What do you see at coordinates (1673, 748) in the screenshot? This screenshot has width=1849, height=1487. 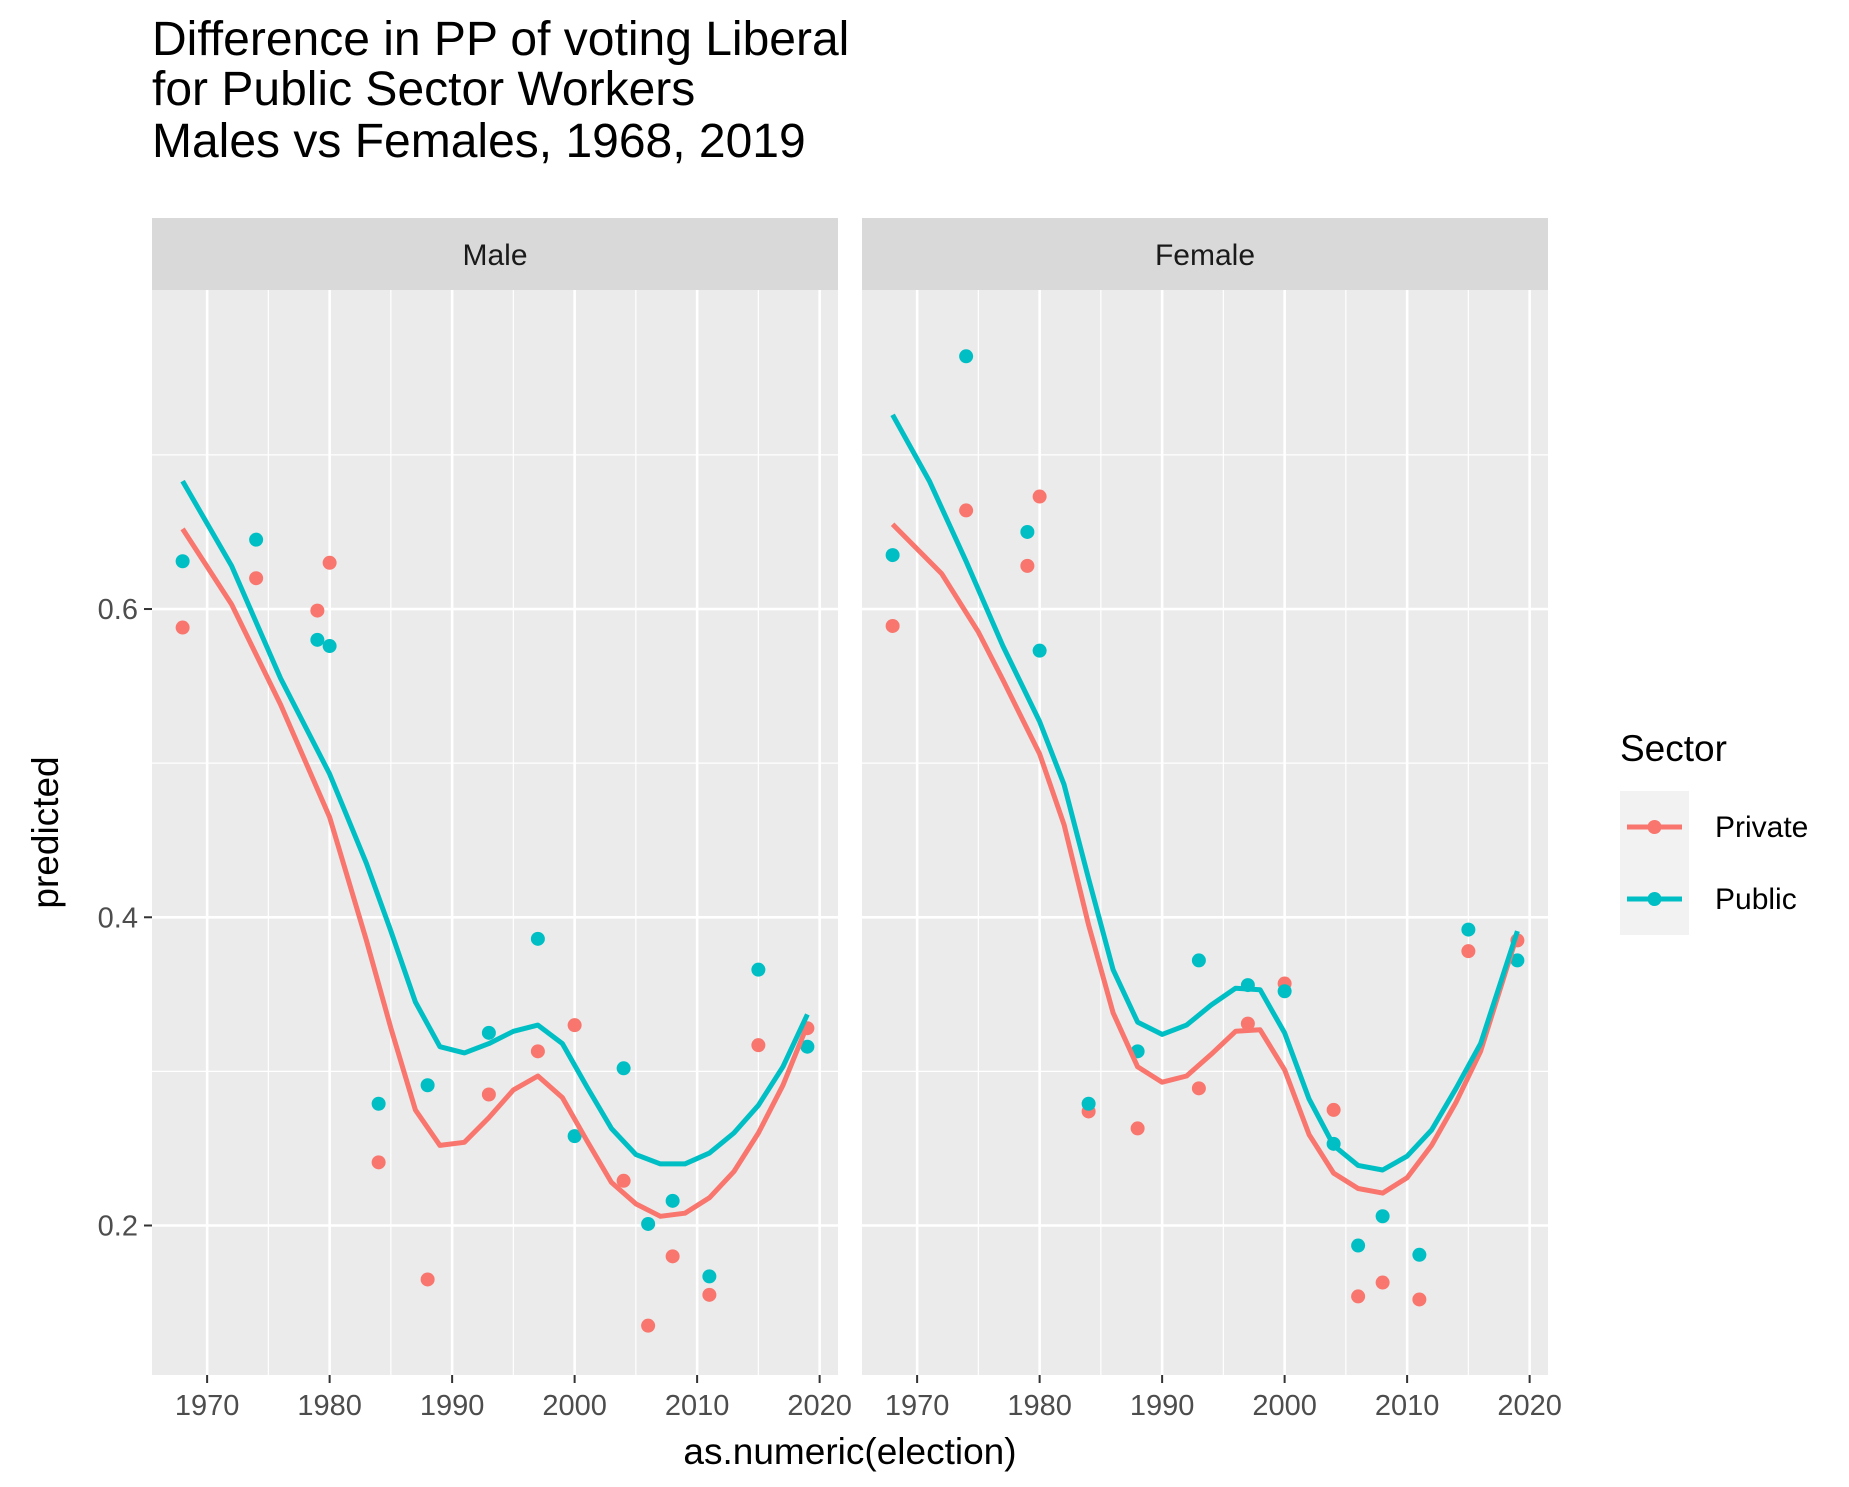 I see `legend-title: Sector` at bounding box center [1673, 748].